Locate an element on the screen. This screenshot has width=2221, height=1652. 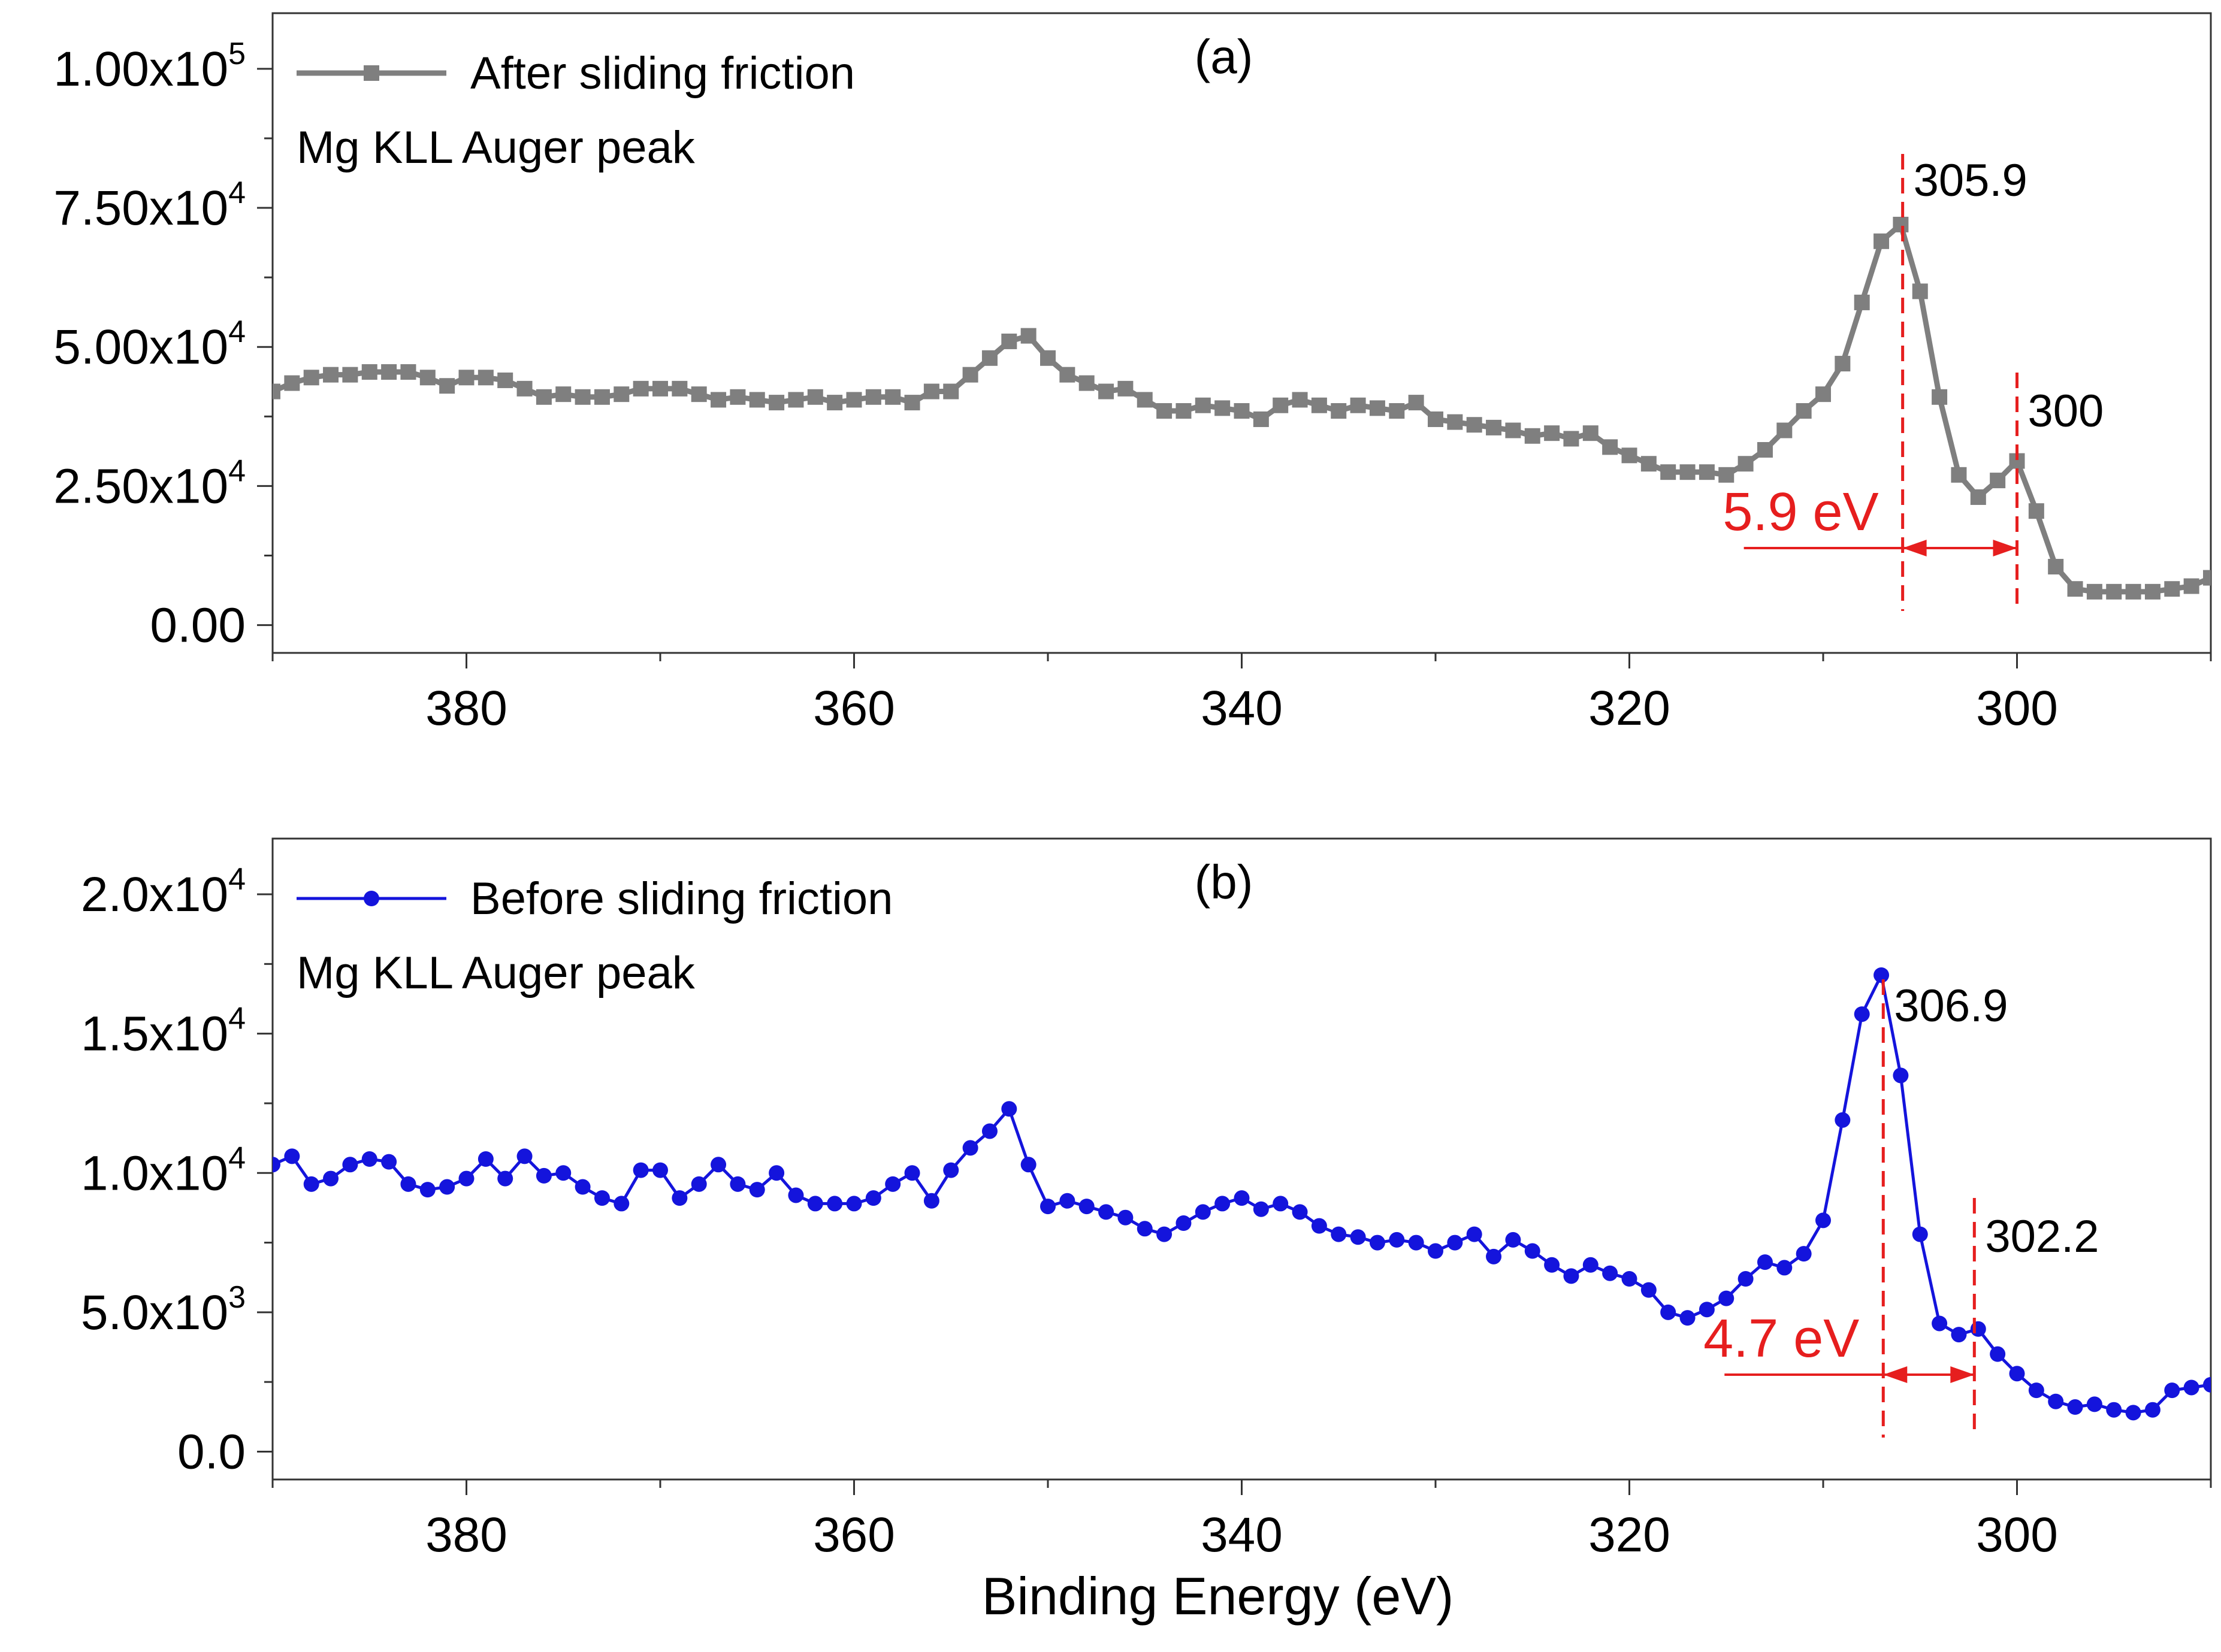
peak-value-label: 300 is located at coordinates (2066, 411).